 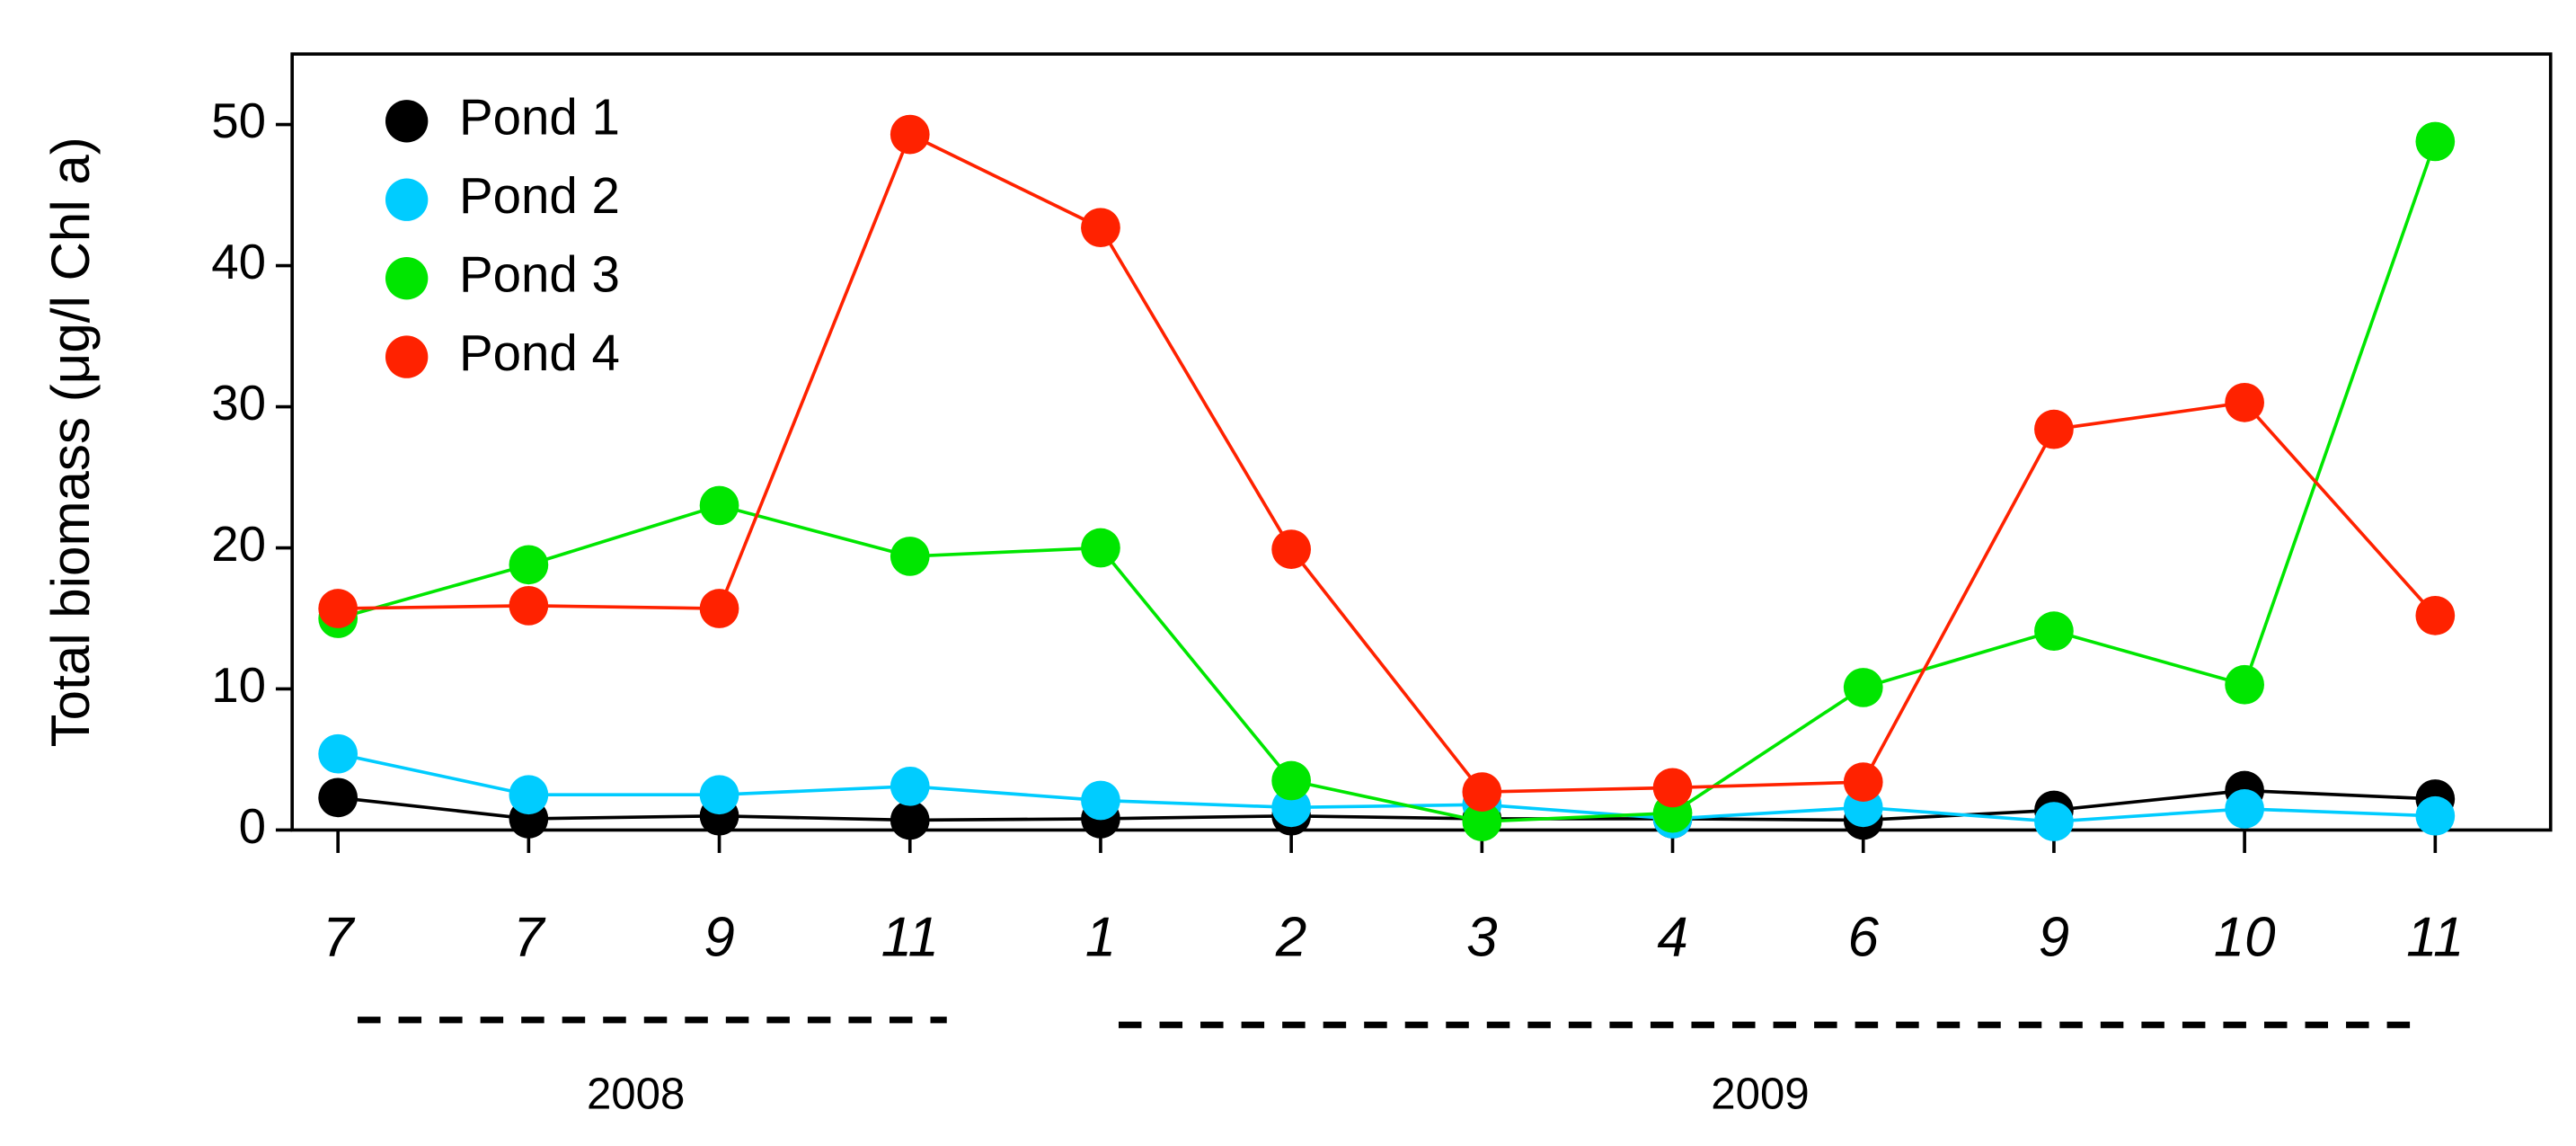 I want to click on x-tick-label: 6, so click(x=1864, y=938).